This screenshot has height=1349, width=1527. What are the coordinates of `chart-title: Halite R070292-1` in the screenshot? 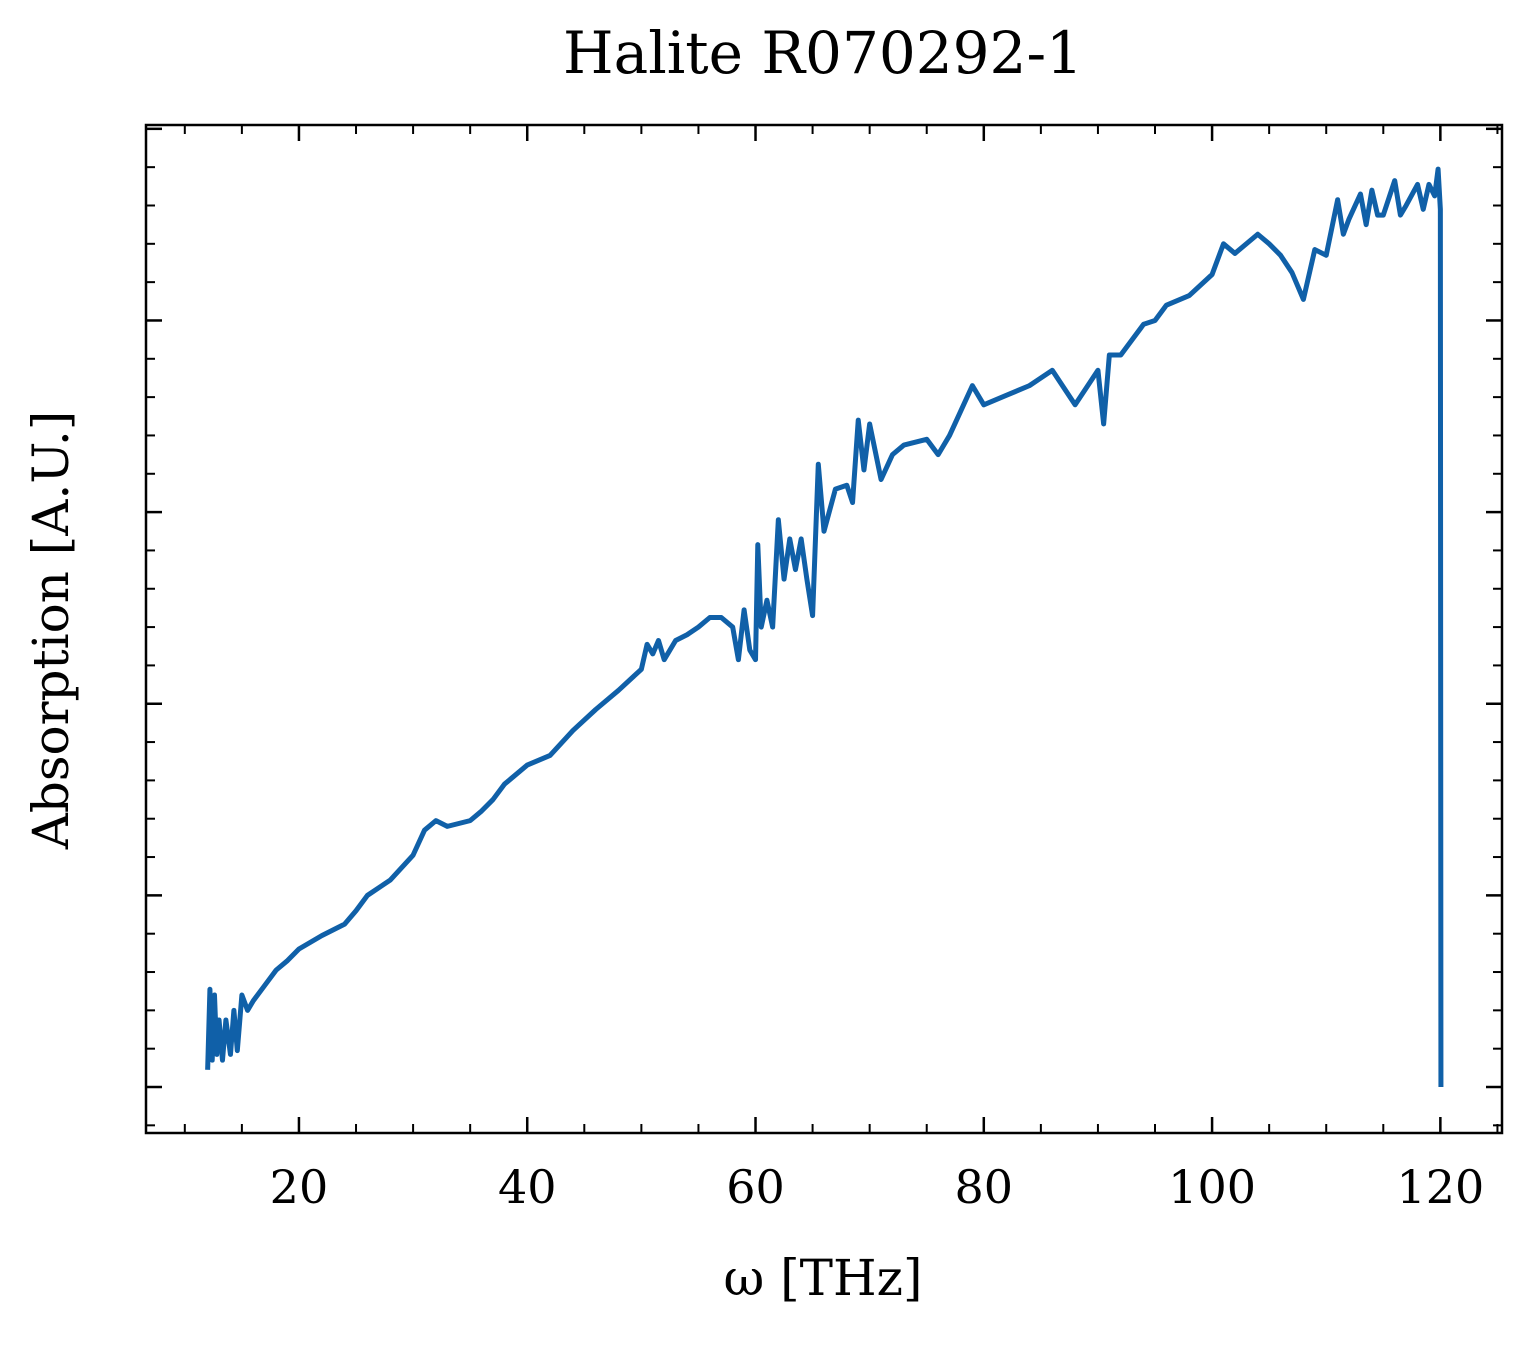 It's located at (823, 53).